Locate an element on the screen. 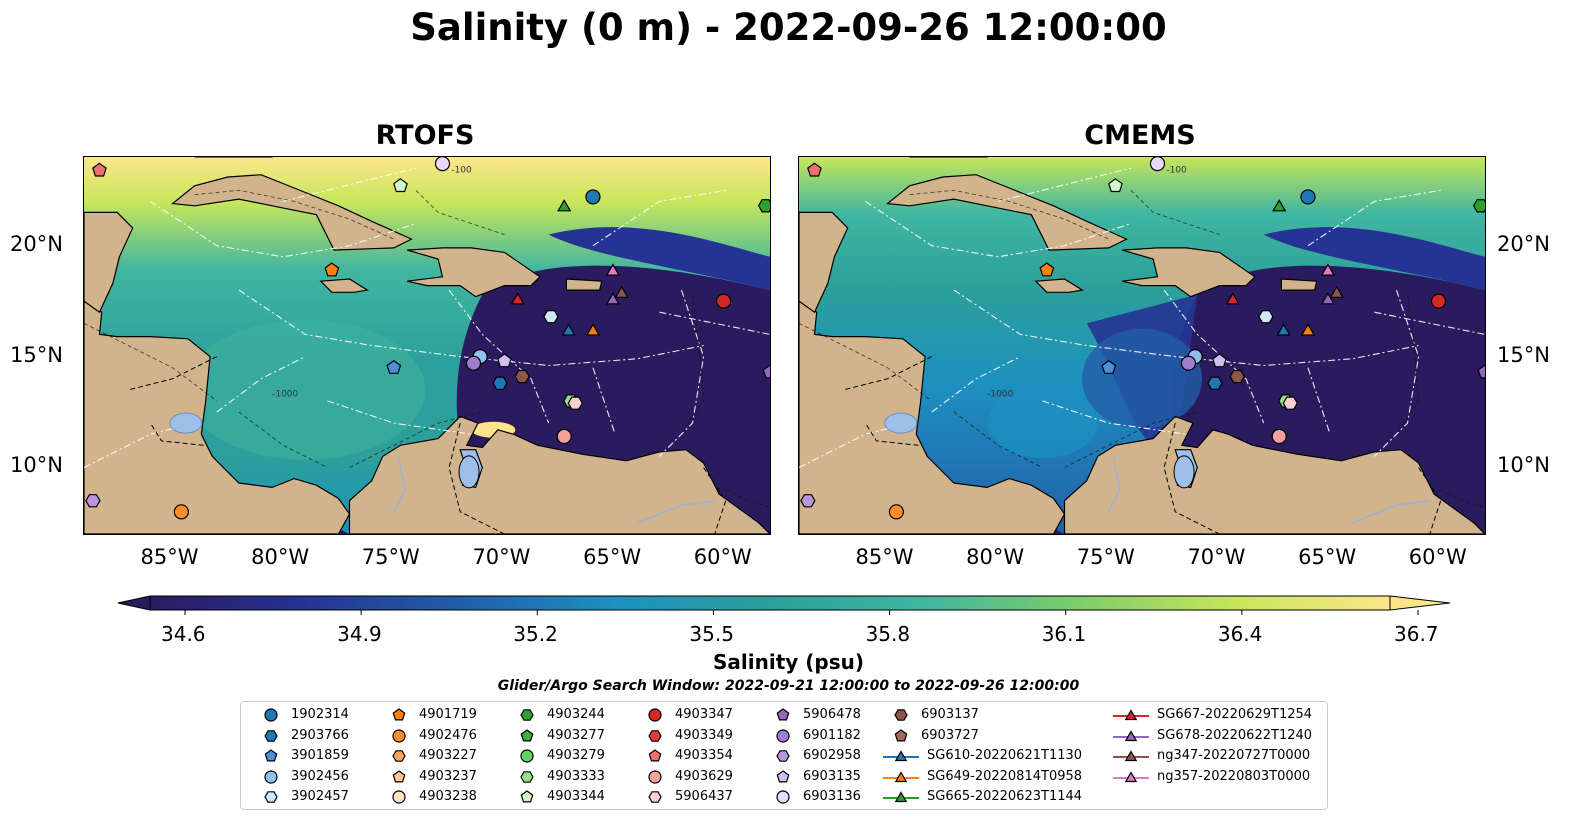  colorbar-tick-label: 36.4 is located at coordinates (1240, 634).